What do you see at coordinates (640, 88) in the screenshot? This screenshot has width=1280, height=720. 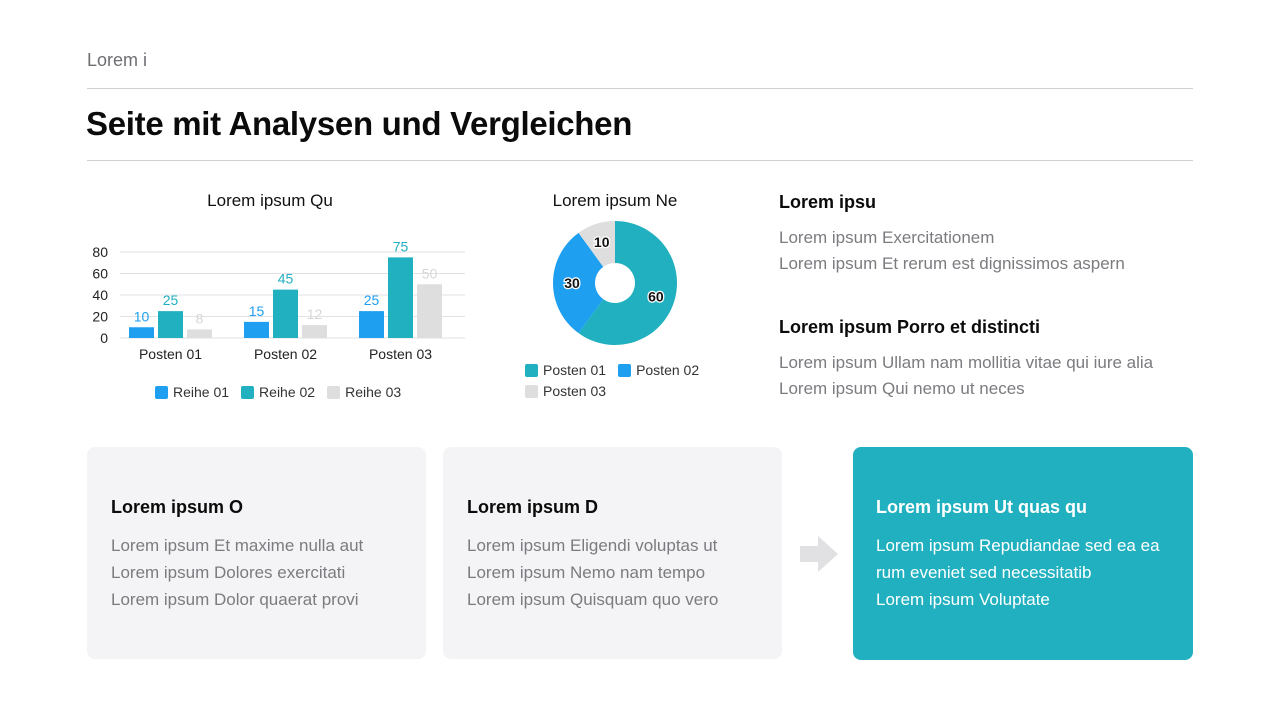 I see `header-divider-top` at bounding box center [640, 88].